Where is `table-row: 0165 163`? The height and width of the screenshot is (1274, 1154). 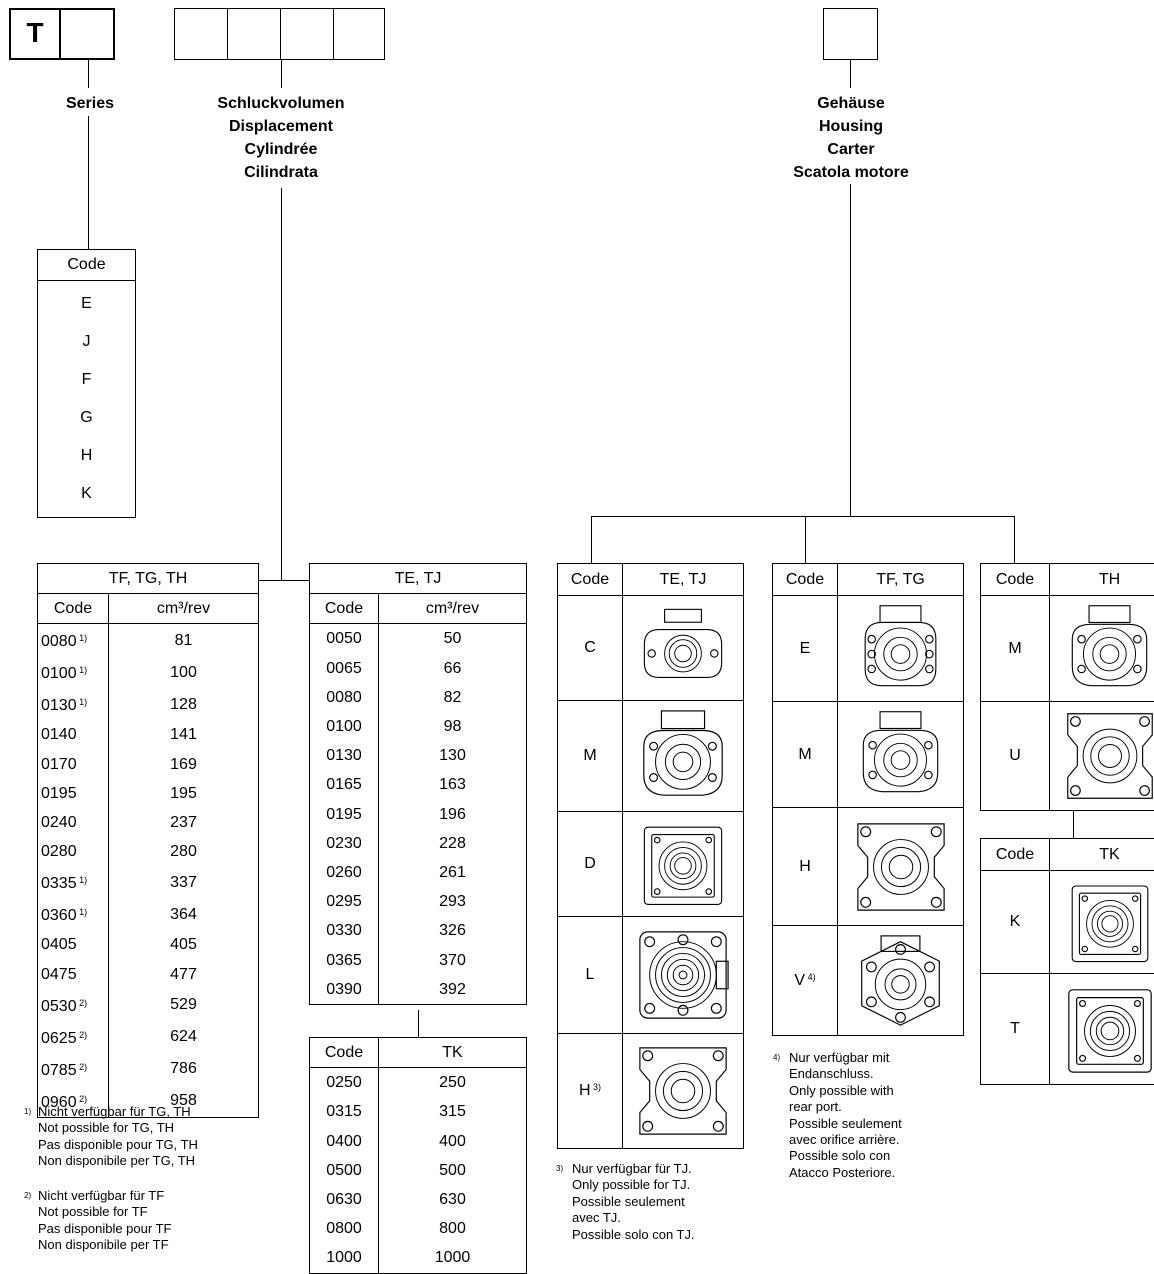
table-row: 0165 163 is located at coordinates (418, 785).